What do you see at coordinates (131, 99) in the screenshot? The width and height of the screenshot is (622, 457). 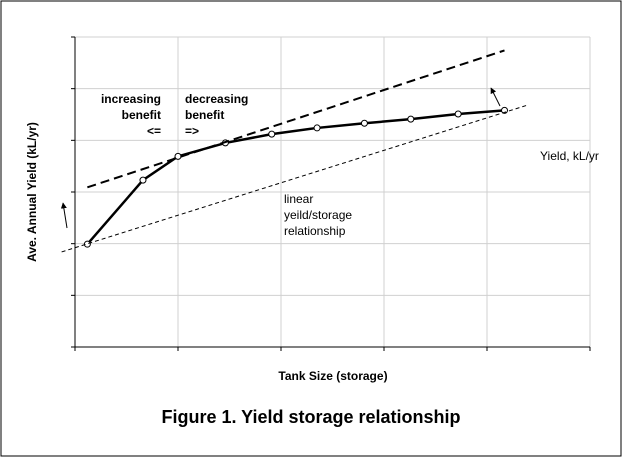 I see `annotation: increasing` at bounding box center [131, 99].